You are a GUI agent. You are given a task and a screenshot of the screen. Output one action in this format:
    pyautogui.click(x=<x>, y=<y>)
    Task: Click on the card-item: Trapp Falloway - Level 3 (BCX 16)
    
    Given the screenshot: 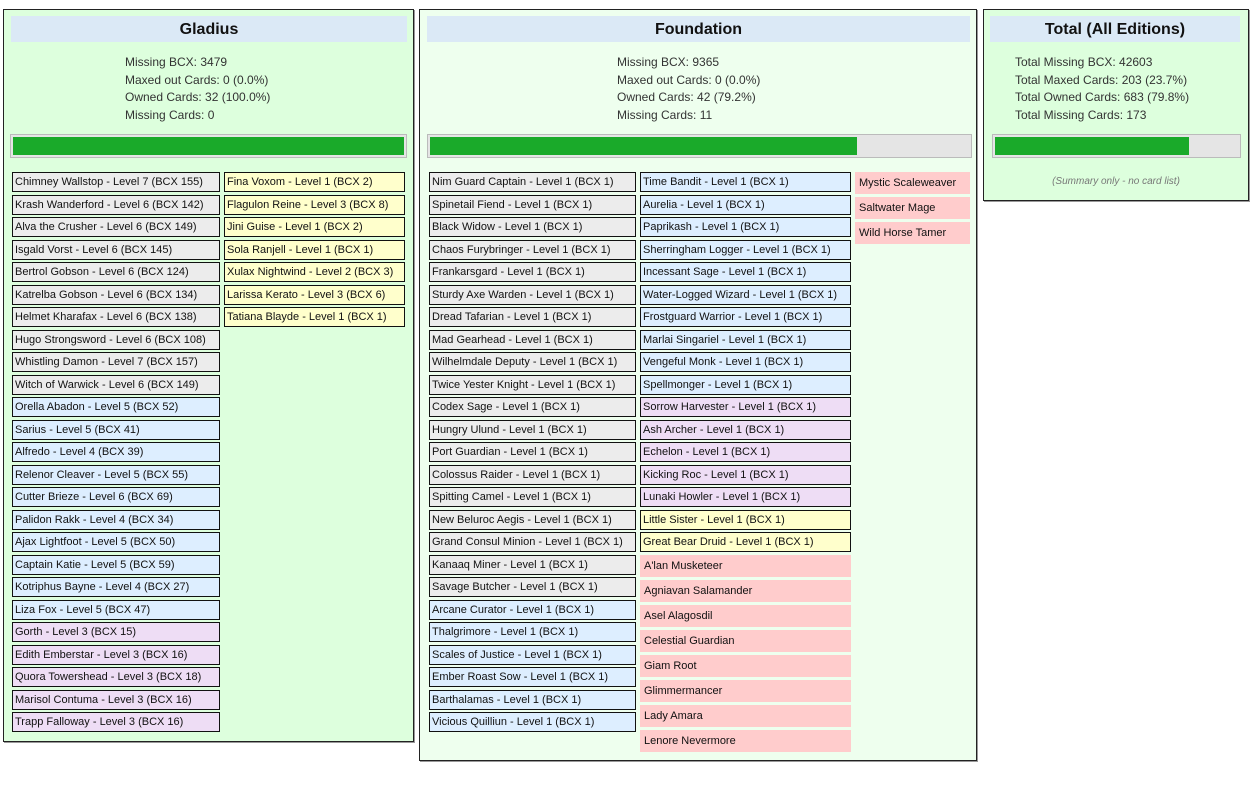 What is the action you would take?
    pyautogui.click(x=116, y=722)
    